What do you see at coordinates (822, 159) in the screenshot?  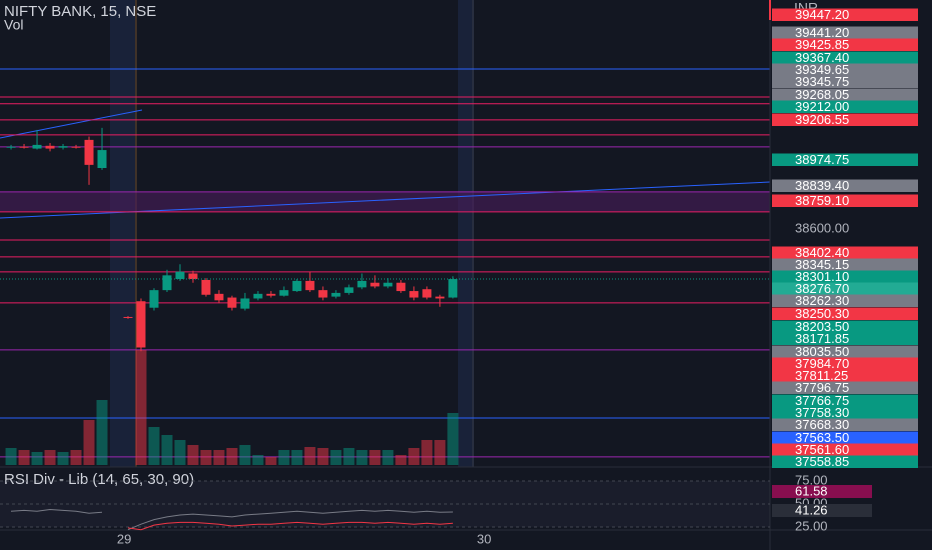 I see `price-label: 38974.75` at bounding box center [822, 159].